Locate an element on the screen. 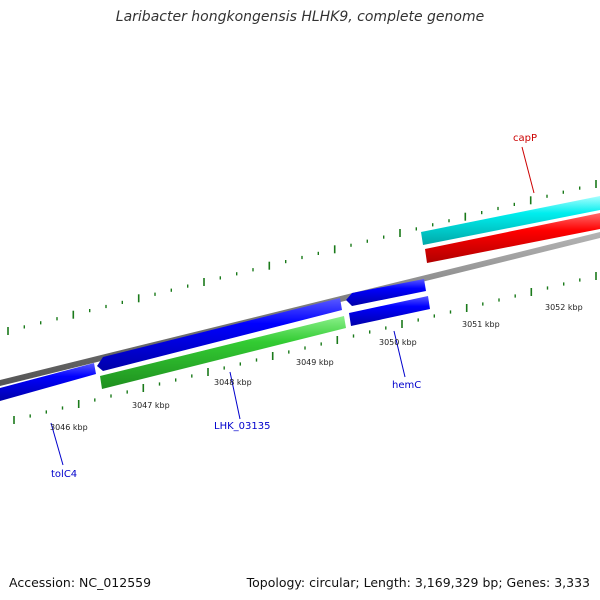 This screenshot has height=600, width=600. gene-label-hemc: hemC is located at coordinates (406, 385).